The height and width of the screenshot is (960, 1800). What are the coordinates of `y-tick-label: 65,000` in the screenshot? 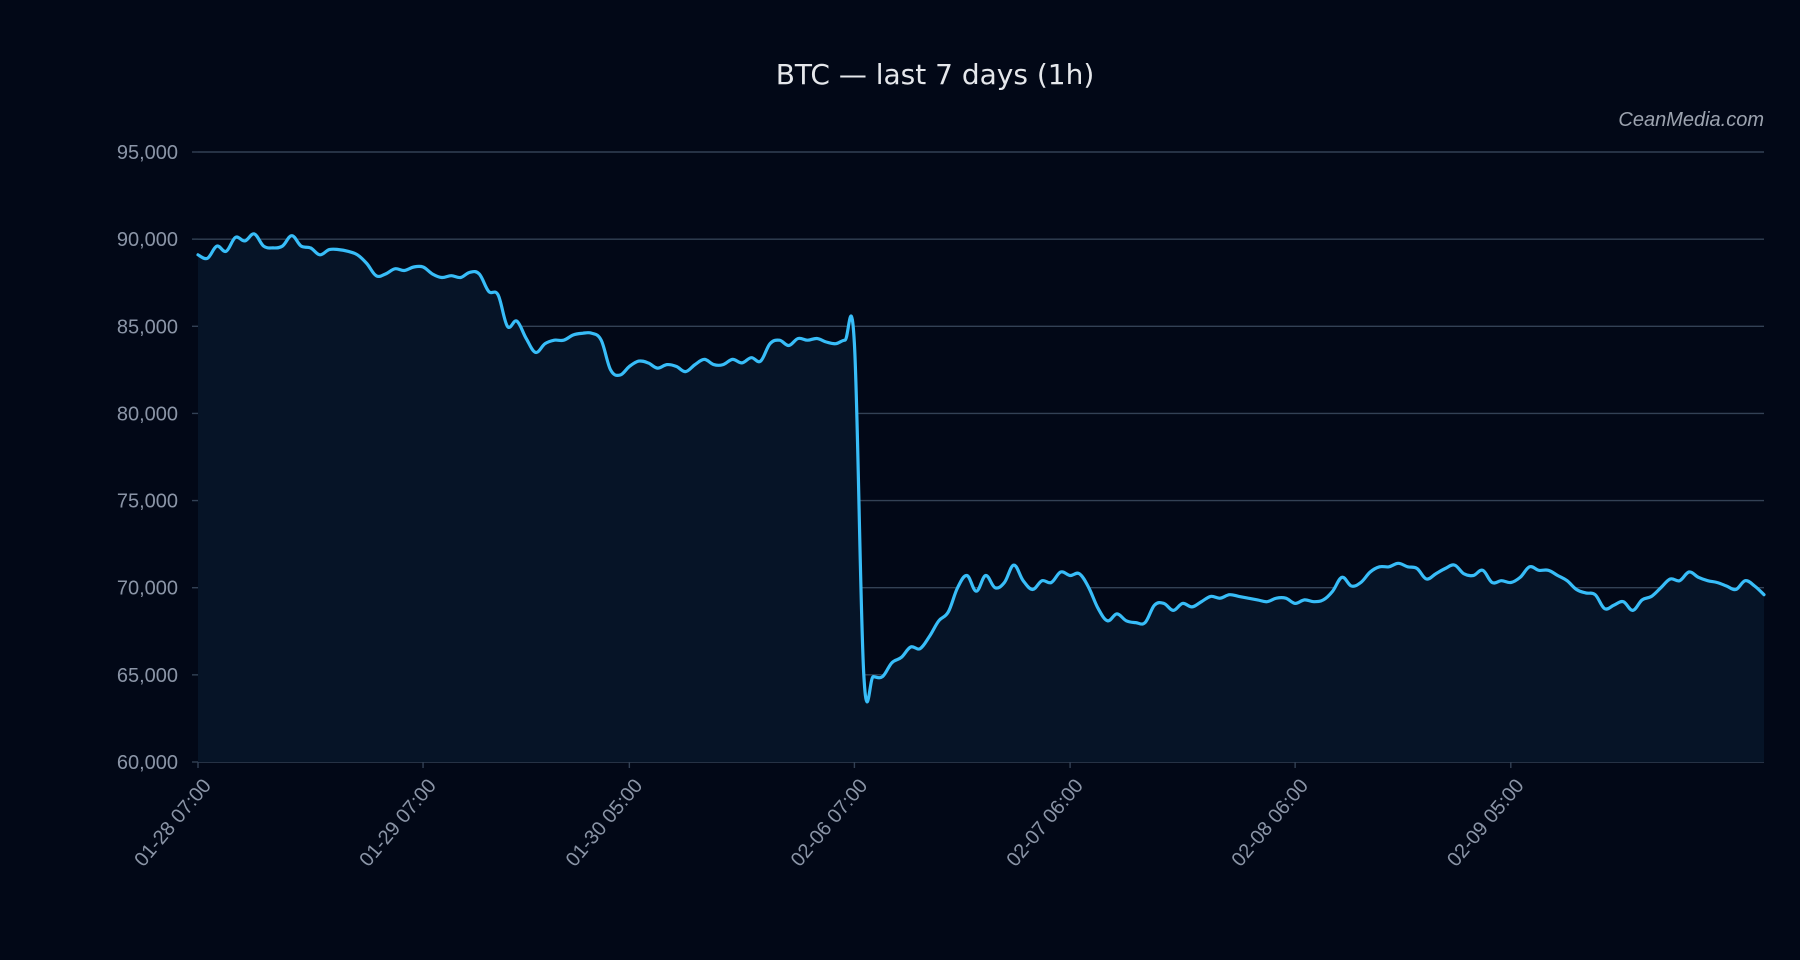 It's located at (147, 676).